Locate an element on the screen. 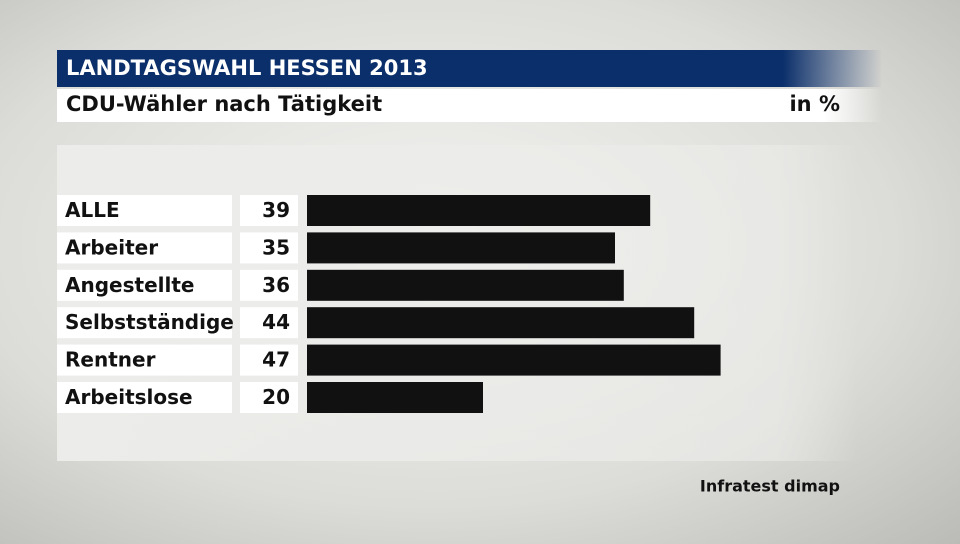 The height and width of the screenshot is (544, 960). category-label: Angestellte is located at coordinates (129, 285).